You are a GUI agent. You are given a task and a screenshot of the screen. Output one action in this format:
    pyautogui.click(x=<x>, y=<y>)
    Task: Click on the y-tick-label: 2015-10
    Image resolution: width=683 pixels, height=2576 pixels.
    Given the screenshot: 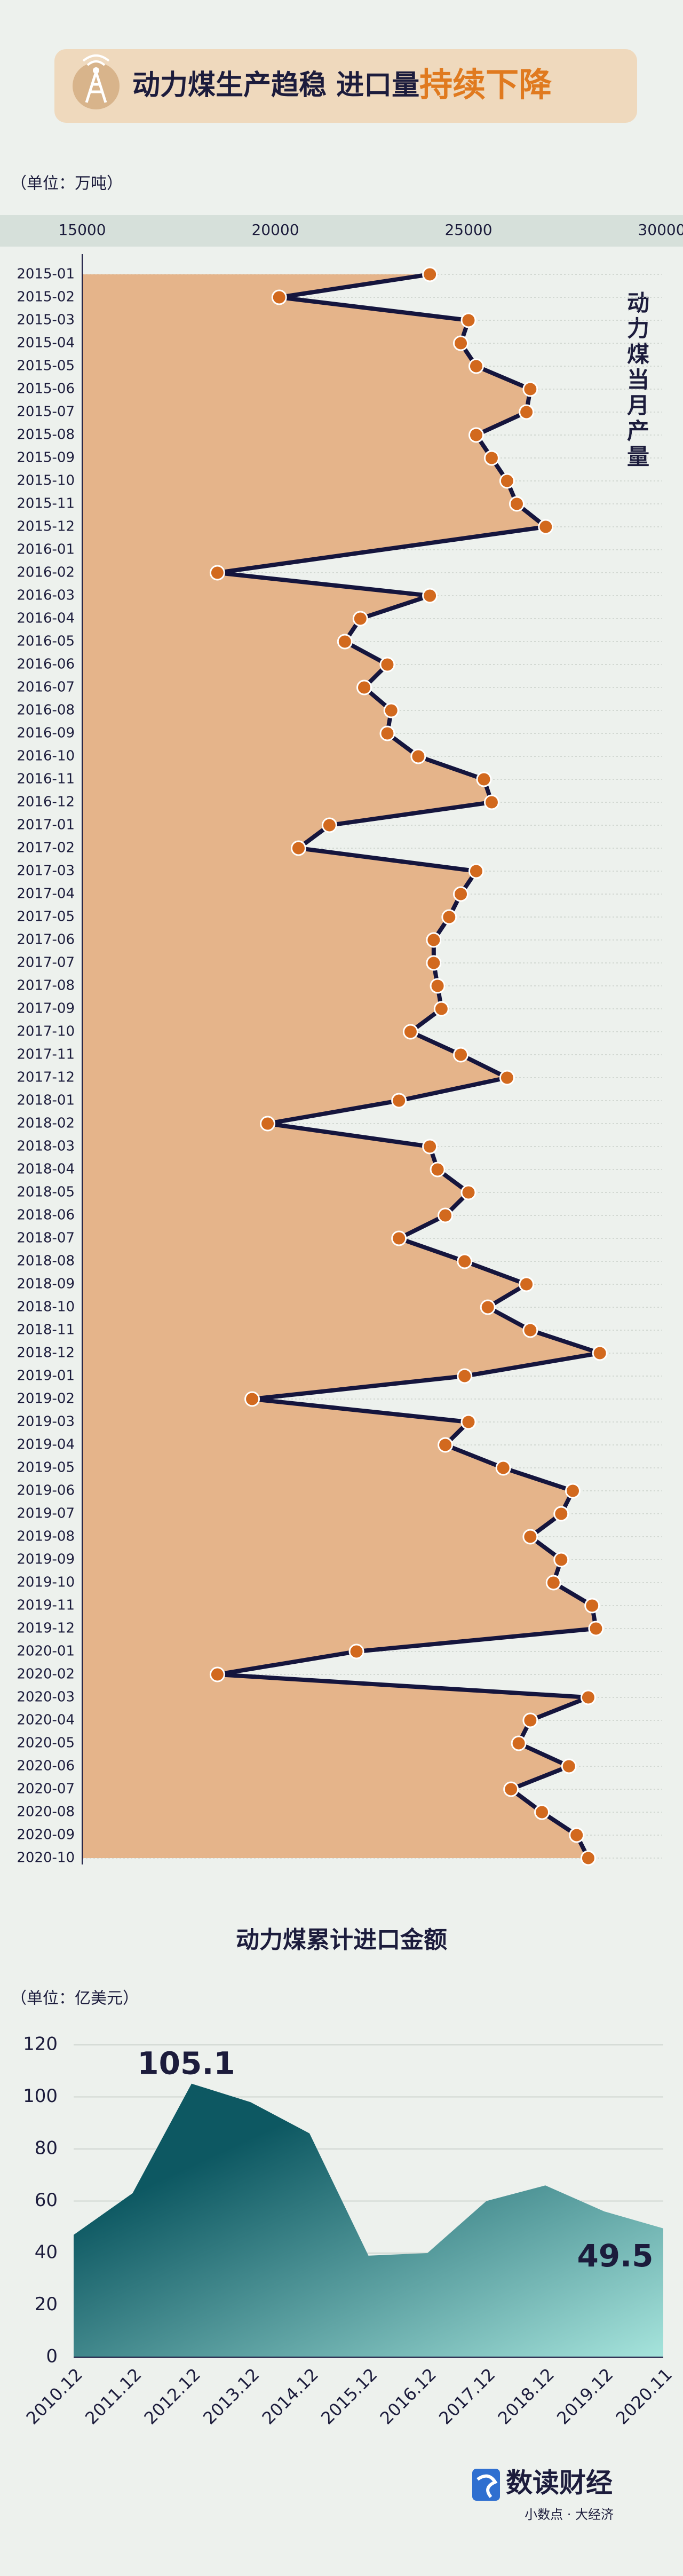 What is the action you would take?
    pyautogui.click(x=46, y=481)
    